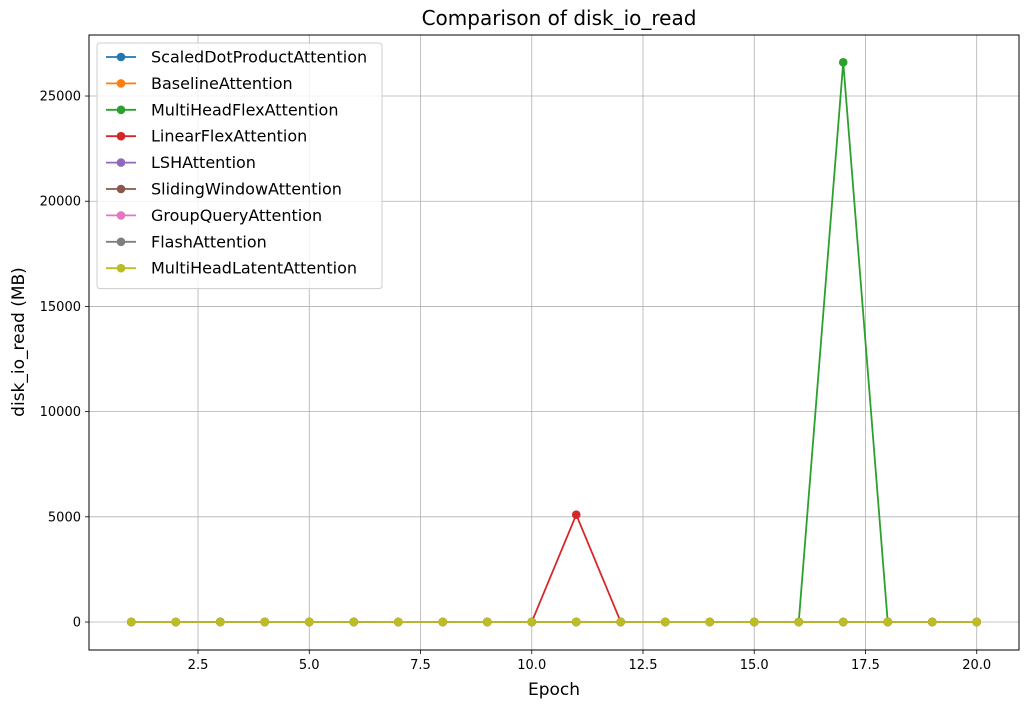 This screenshot has height=712, width=1029. I want to click on y-axis-label: disk_io_read (MB), so click(19, 342).